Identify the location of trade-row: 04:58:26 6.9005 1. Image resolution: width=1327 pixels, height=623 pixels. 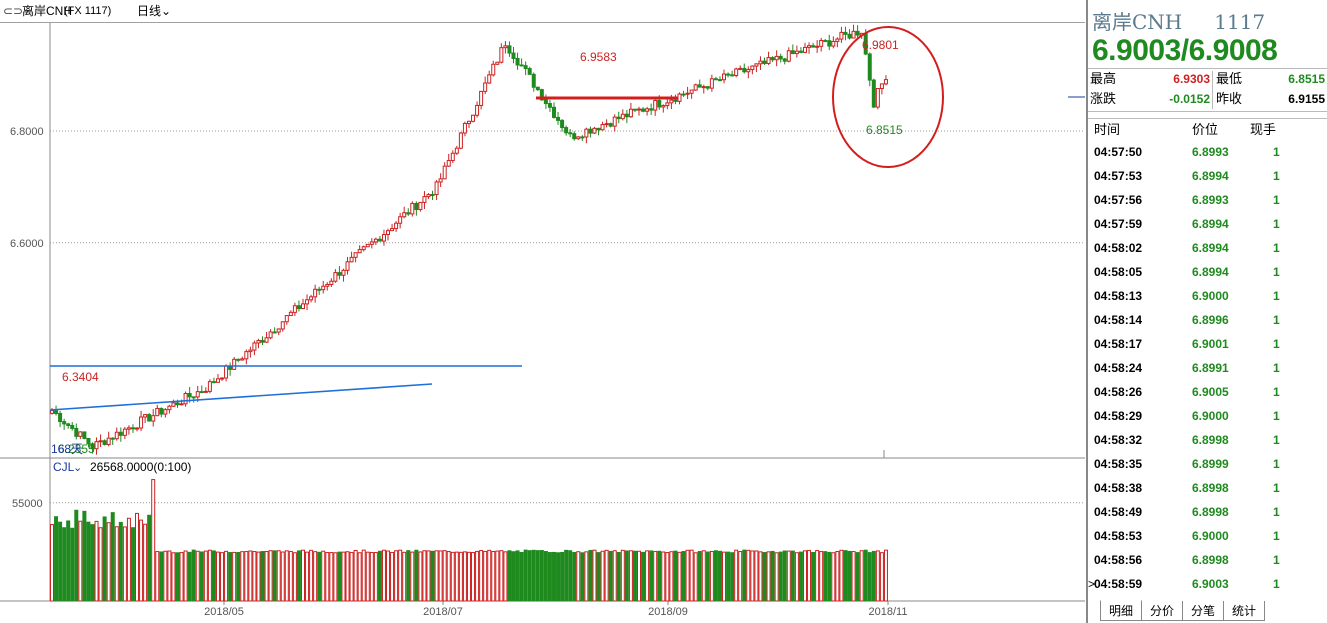
(1207, 392).